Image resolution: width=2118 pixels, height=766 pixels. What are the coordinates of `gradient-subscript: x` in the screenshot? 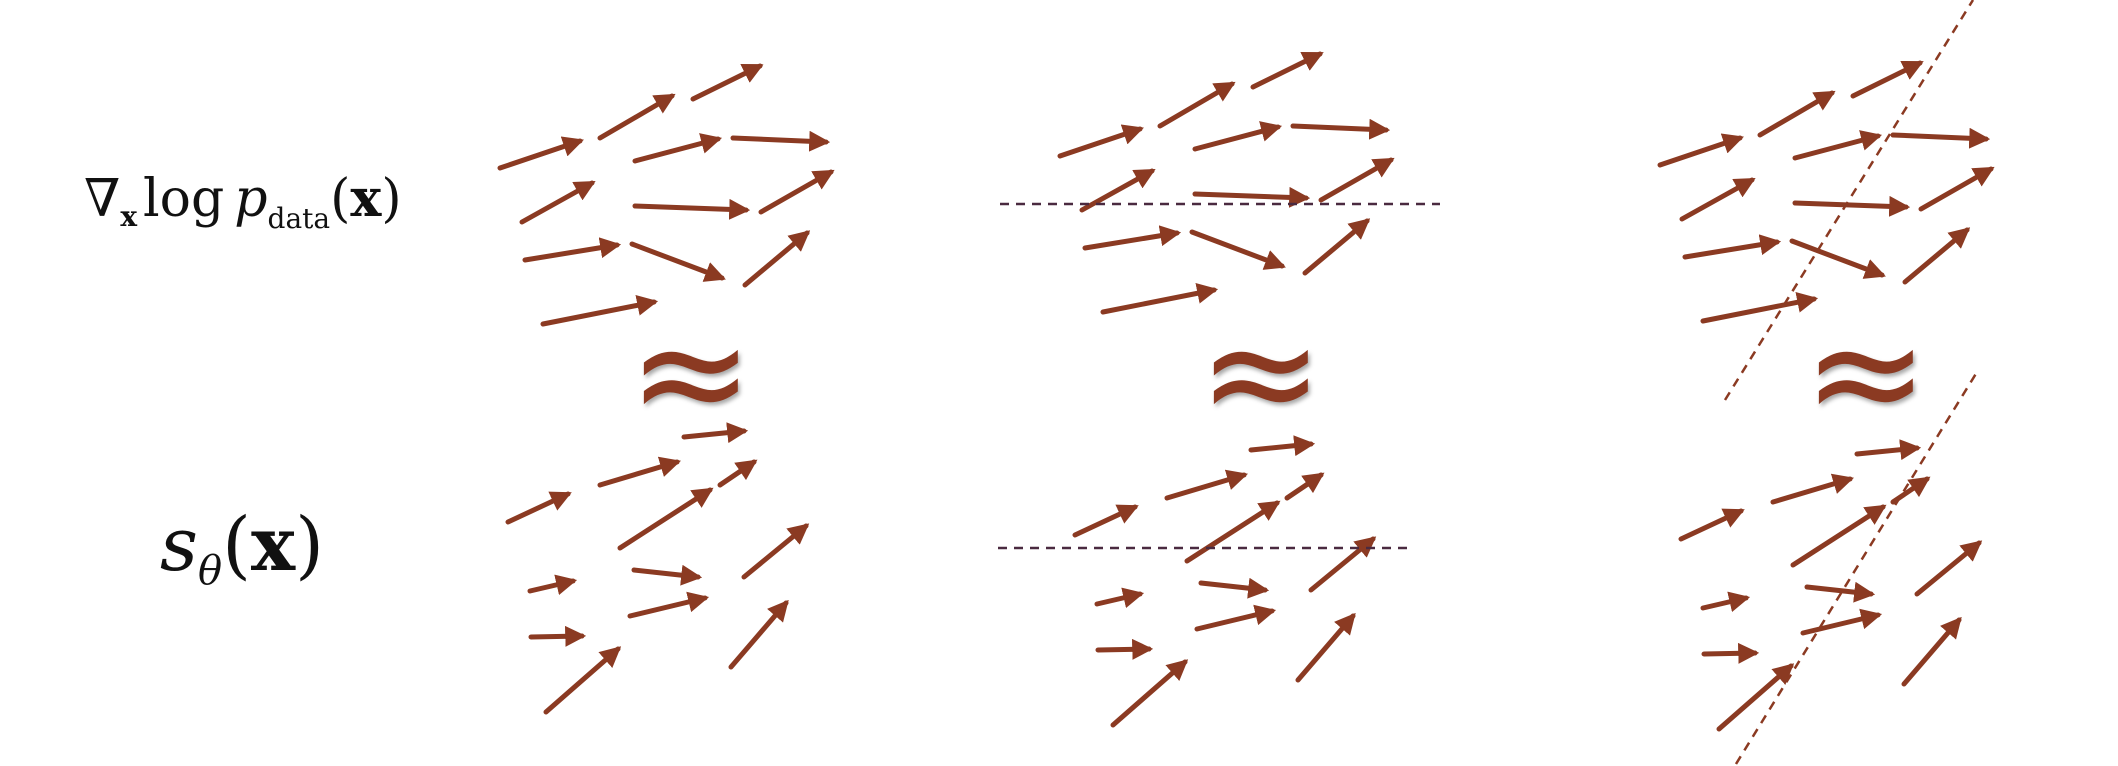 It's located at (129, 216).